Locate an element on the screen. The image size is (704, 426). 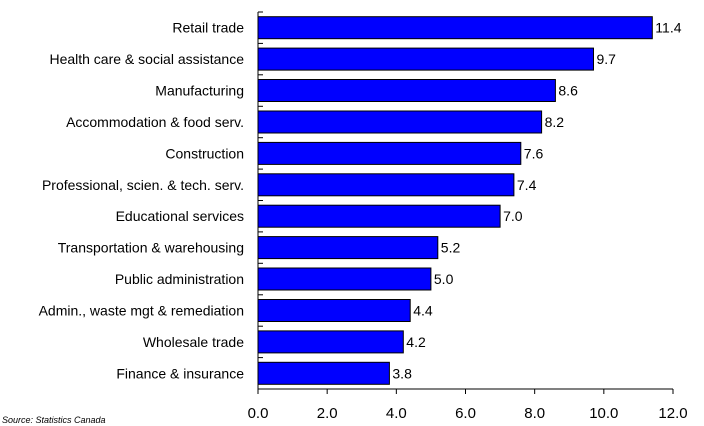
category-label: Admin., waste mgt & remediation is located at coordinates (141, 311).